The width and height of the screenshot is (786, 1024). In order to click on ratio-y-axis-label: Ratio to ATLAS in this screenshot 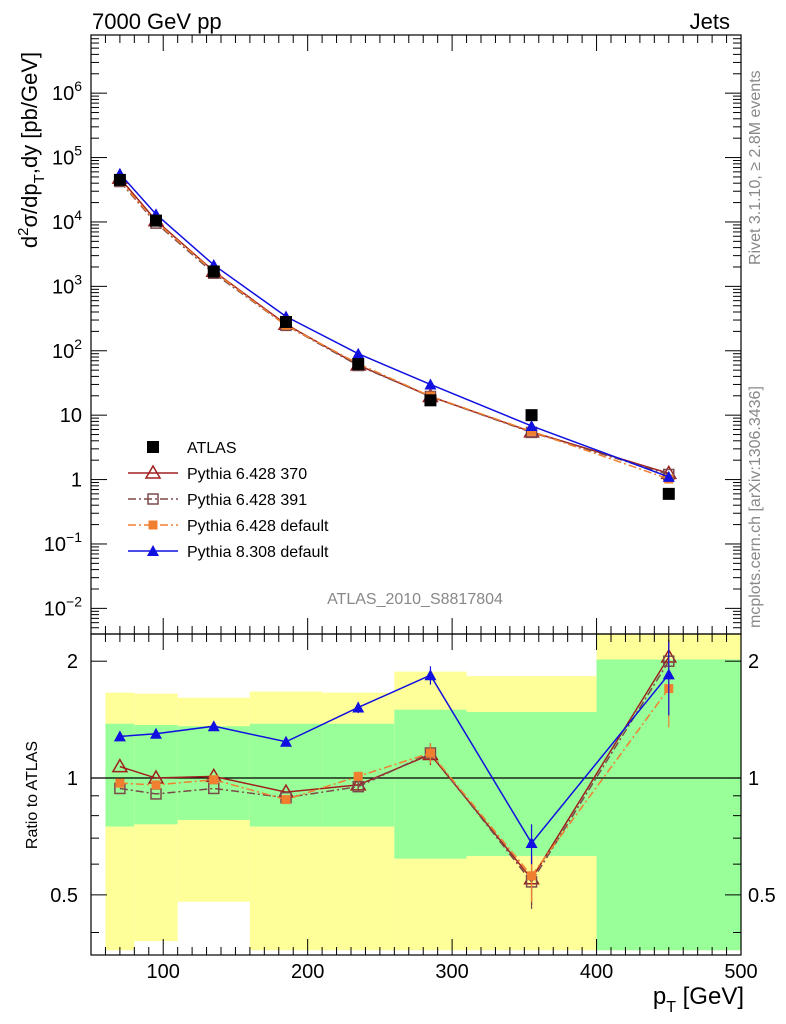, I will do `click(32, 795)`.